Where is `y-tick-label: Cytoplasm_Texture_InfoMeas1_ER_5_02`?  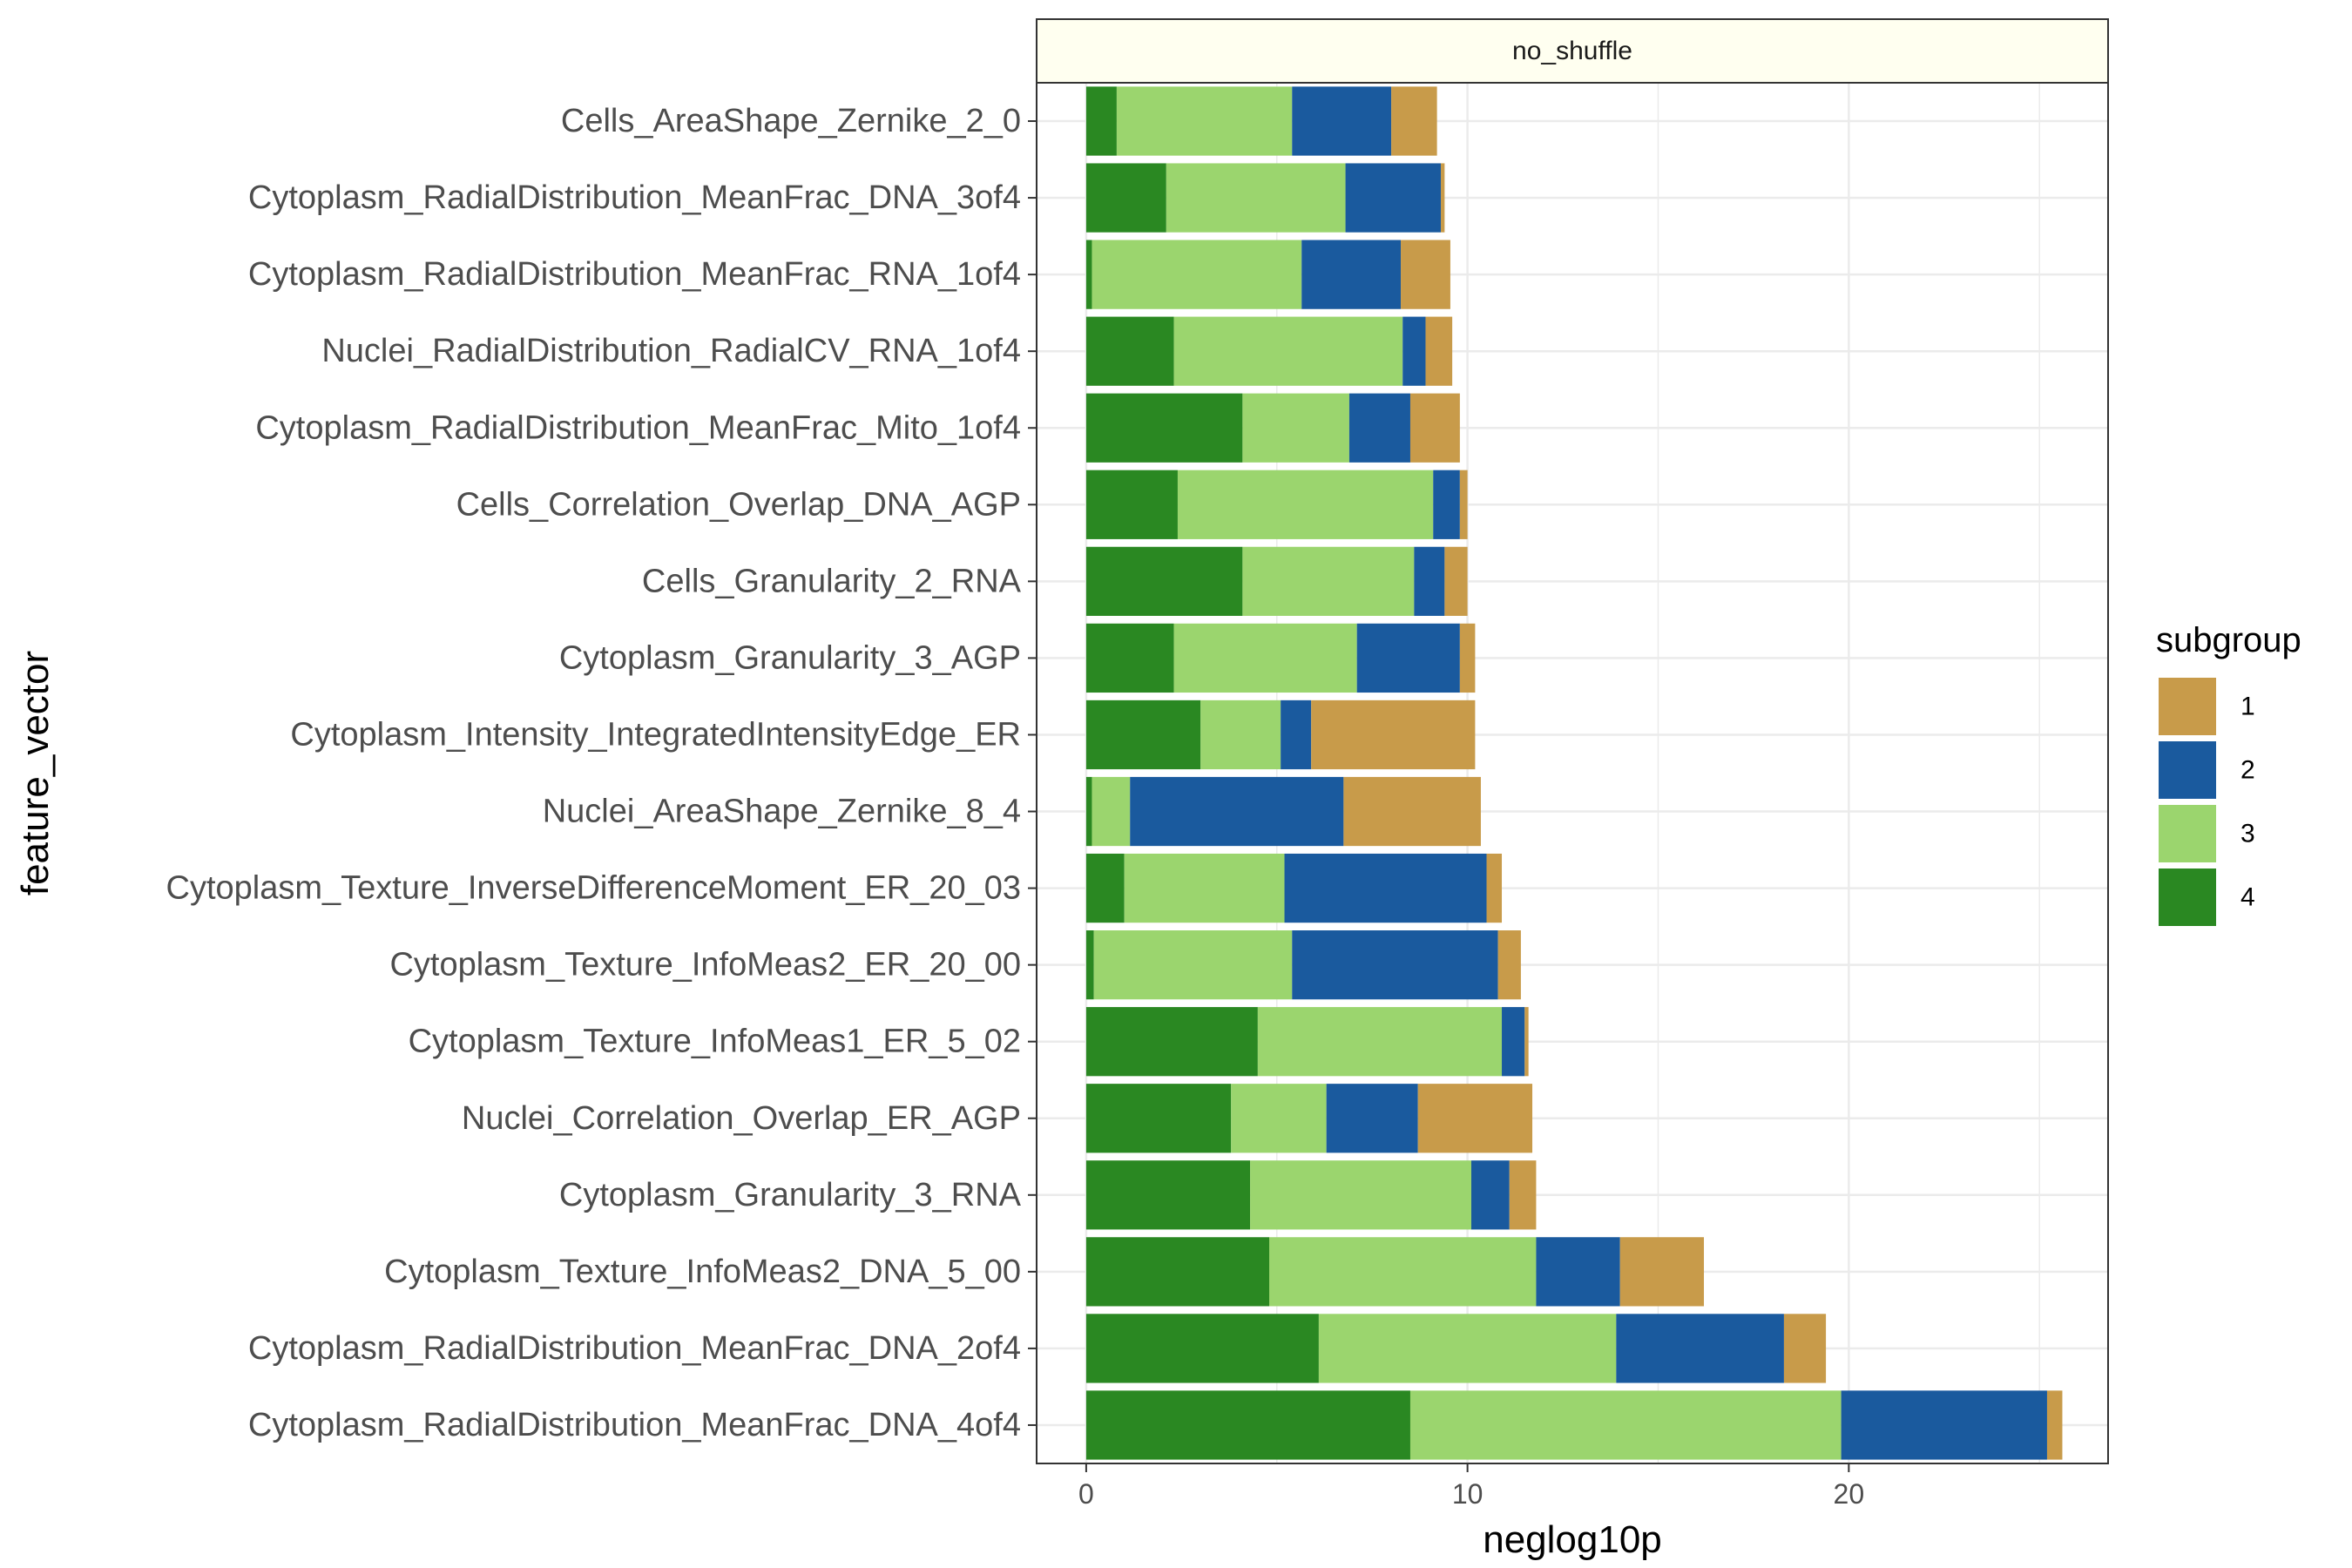
y-tick-label: Cytoplasm_Texture_InfoMeas1_ER_5_02 is located at coordinates (715, 1042).